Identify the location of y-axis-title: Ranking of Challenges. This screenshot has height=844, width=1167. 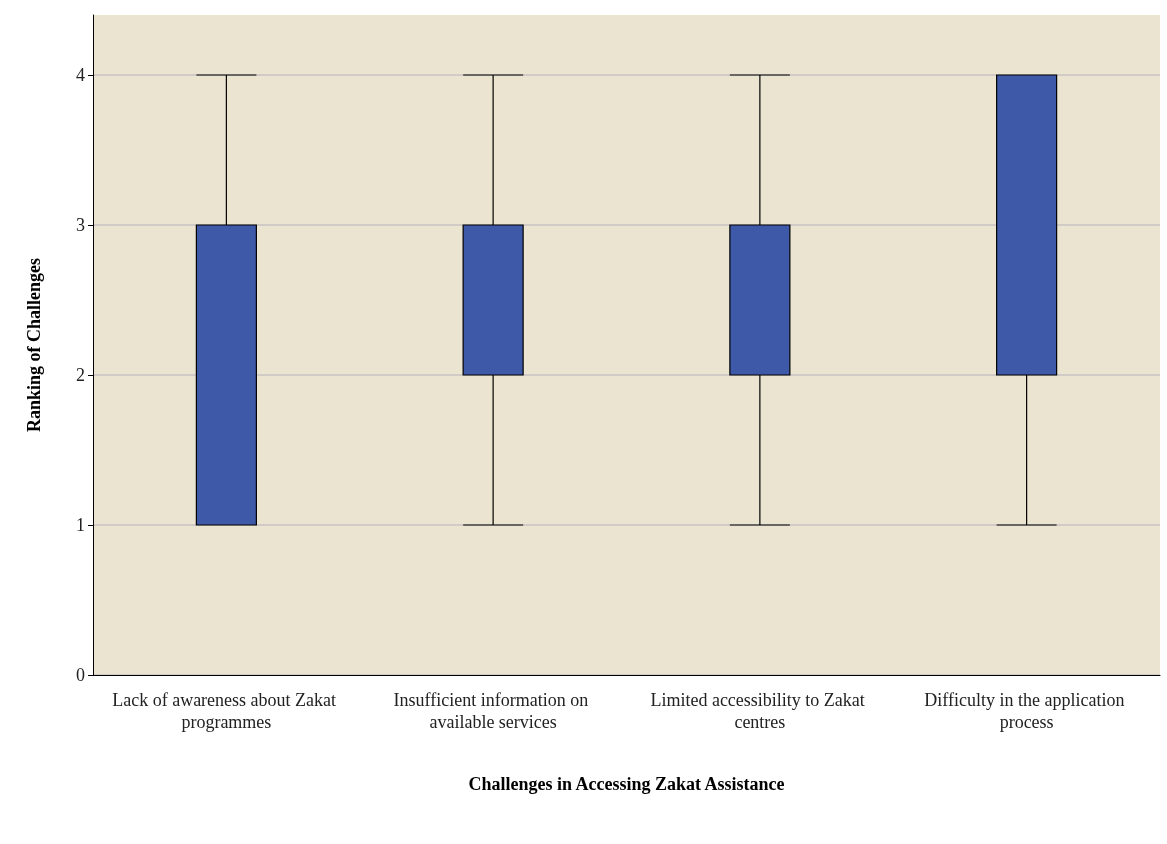
(34, 345).